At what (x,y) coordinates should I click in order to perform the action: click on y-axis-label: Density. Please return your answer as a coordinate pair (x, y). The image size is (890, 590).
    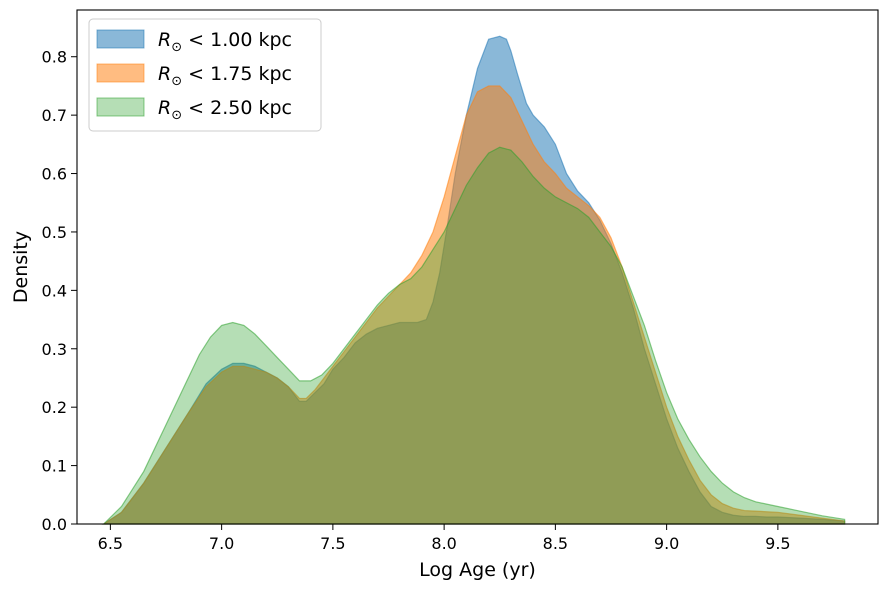
    Looking at the image, I should click on (21, 267).